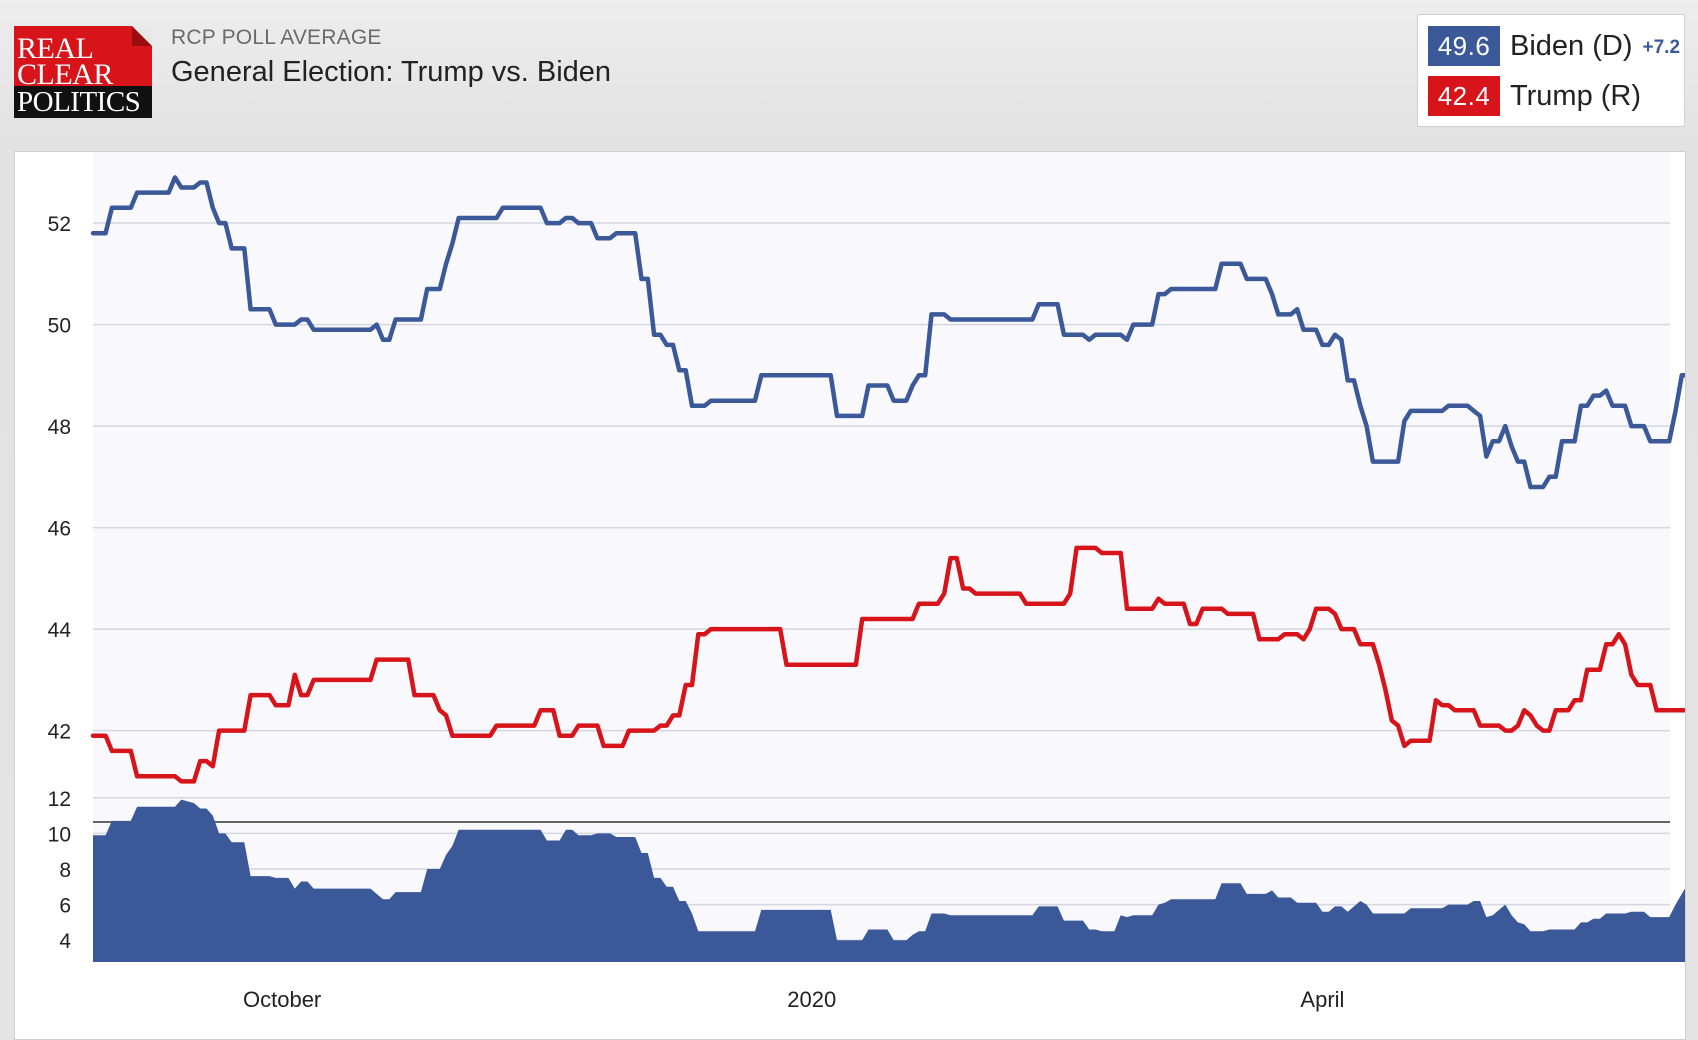  I want to click on logo-line-1: REAL, so click(55, 48).